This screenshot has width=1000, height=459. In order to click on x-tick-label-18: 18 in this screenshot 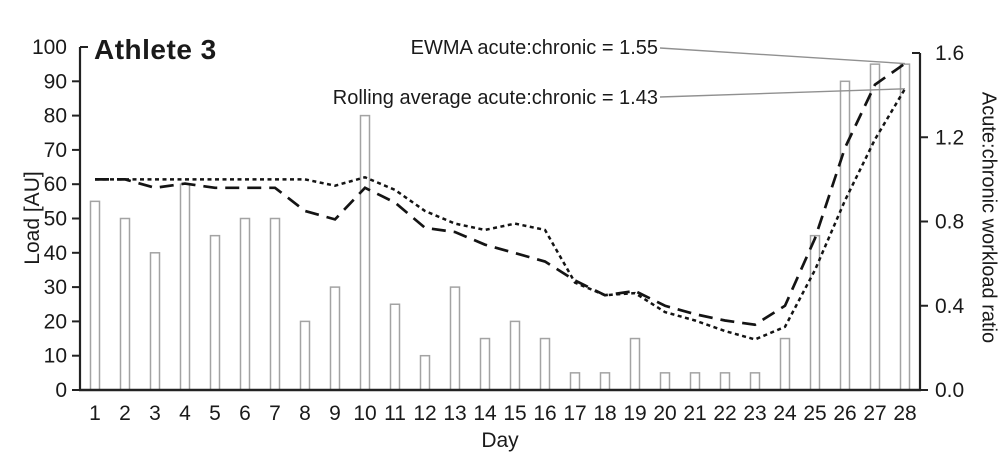, I will do `click(604, 413)`.